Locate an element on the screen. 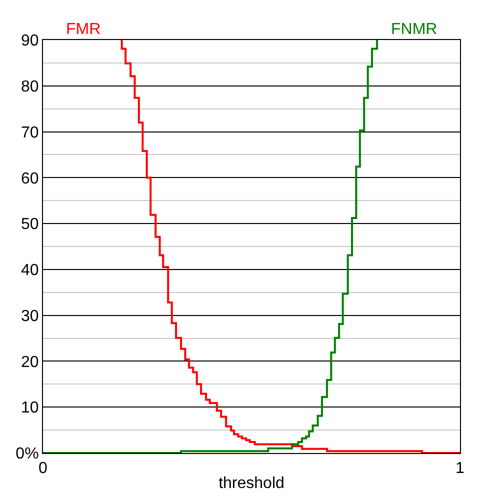 The height and width of the screenshot is (500, 500). y-tick-label: 80 is located at coordinates (30, 87).